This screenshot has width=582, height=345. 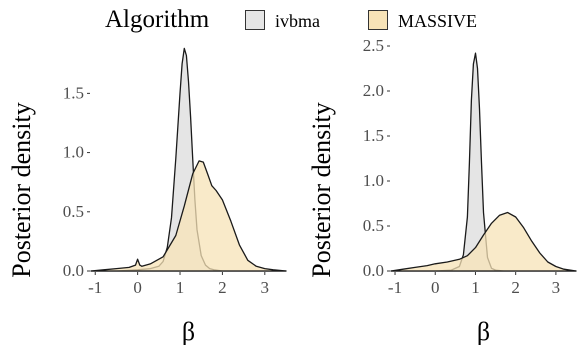 What do you see at coordinates (378, 20) in the screenshot?
I see `legend-key-massive` at bounding box center [378, 20].